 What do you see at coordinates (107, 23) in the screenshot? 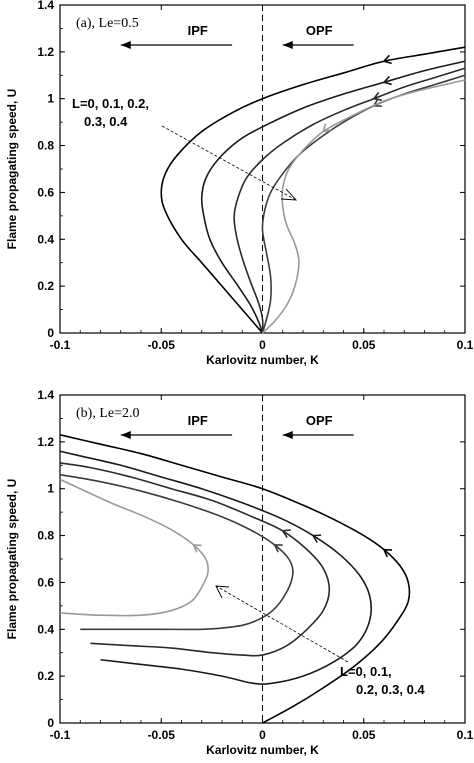
I see `panel-label: (a), Le=0.5` at bounding box center [107, 23].